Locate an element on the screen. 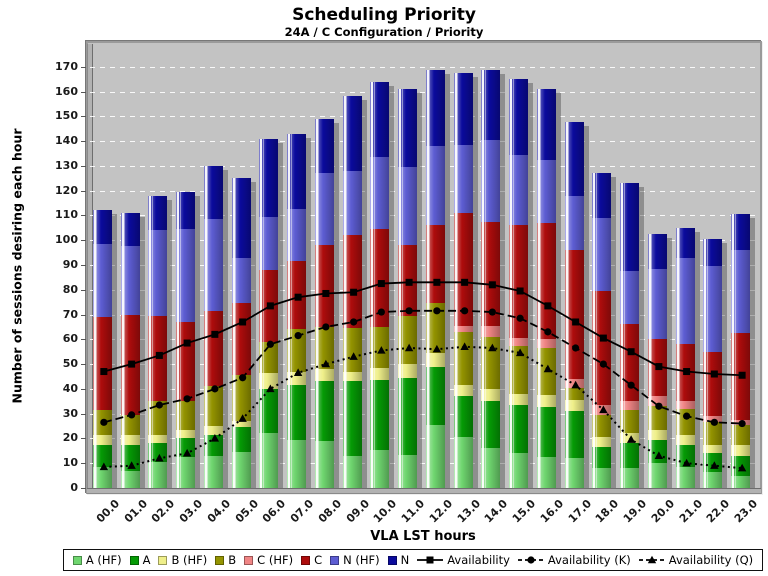 This screenshot has height=576, width=768. legend-item: N is located at coordinates (398, 560).